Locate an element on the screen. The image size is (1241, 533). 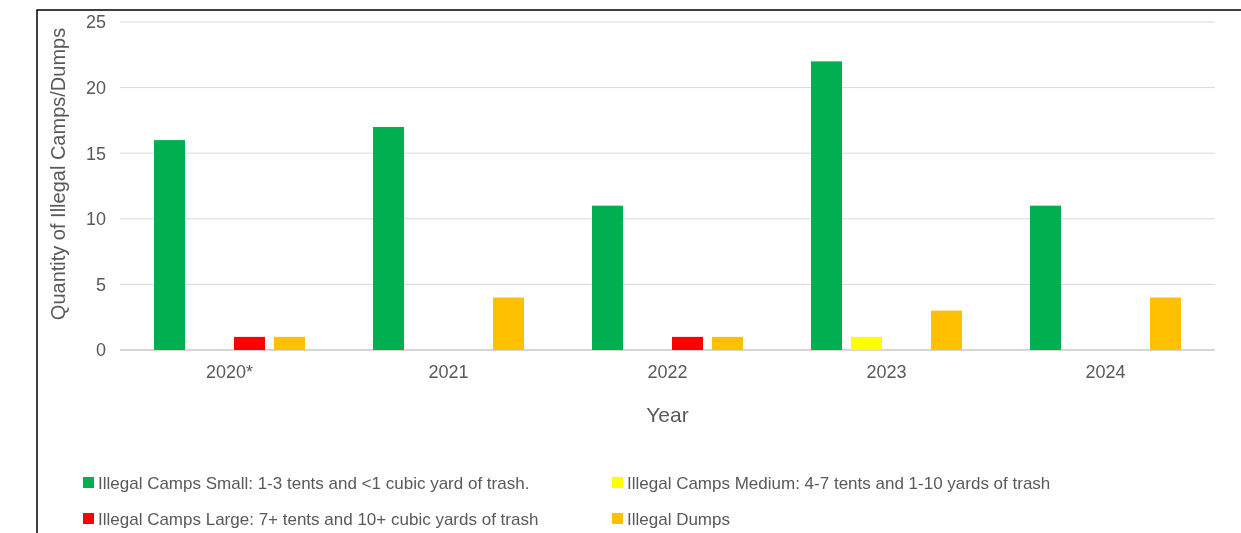
x-tick-label: 2024 is located at coordinates (1105, 372).